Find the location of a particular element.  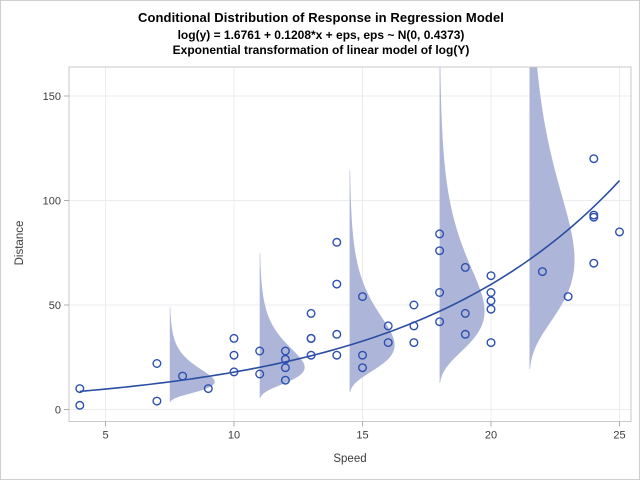

y-tick-label: 0 is located at coordinates (58, 411).